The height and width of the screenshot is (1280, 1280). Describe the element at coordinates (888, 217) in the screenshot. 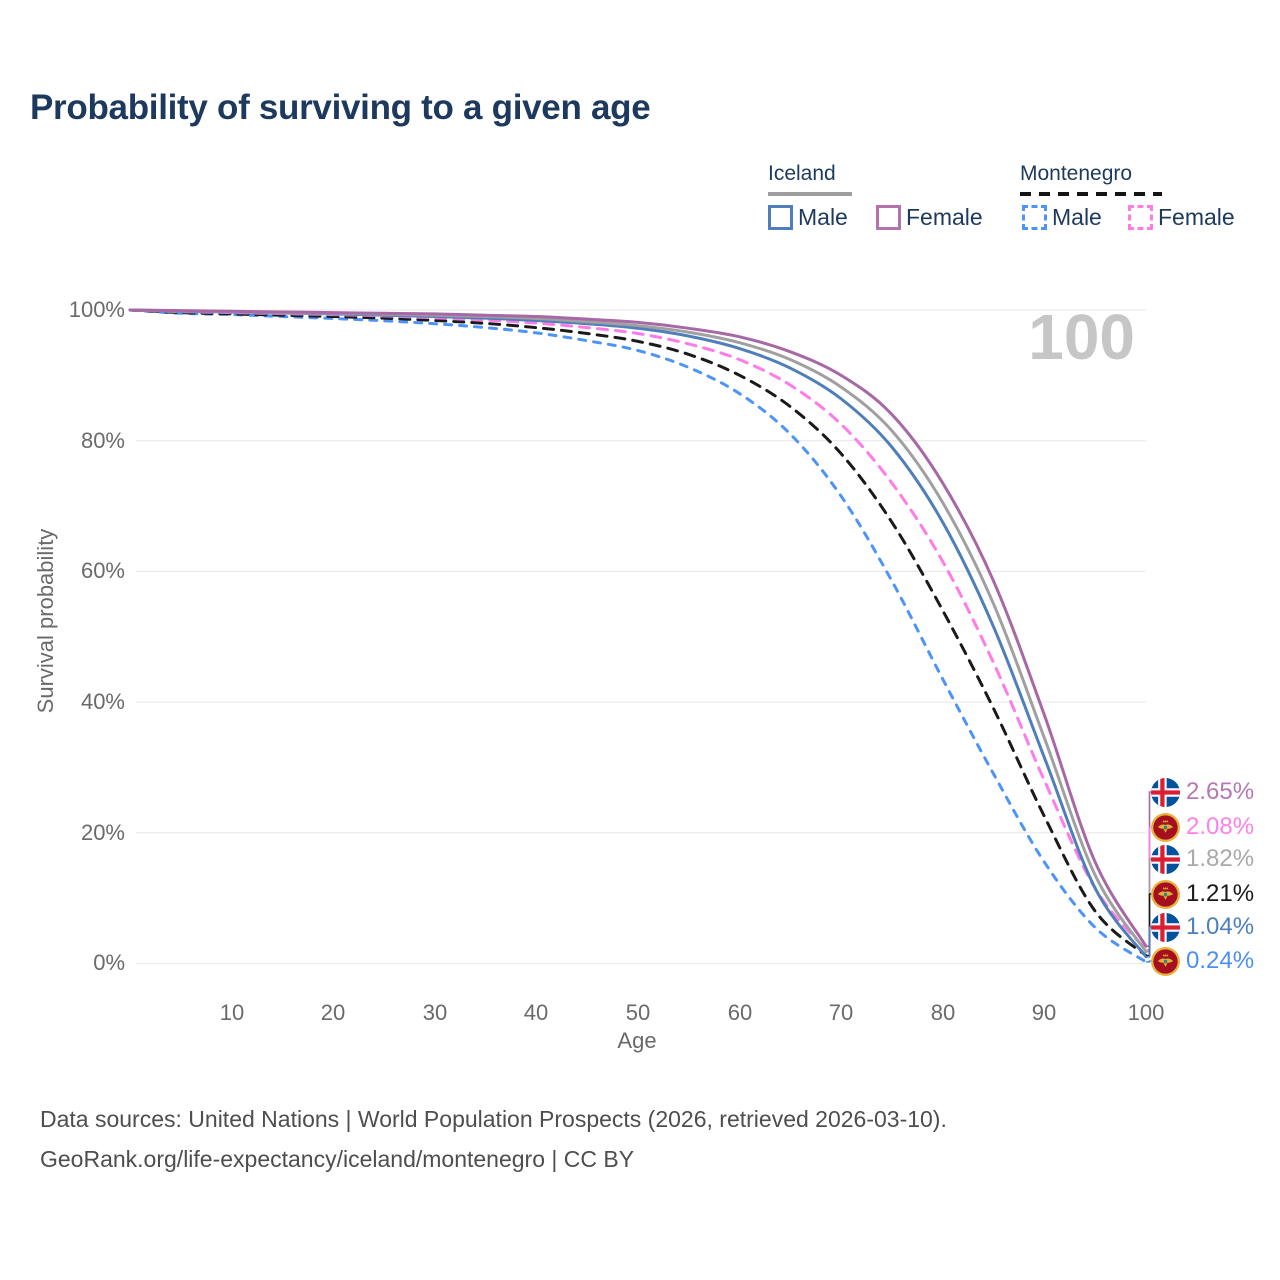

I see `iceland-female-swatch-icon` at that location.